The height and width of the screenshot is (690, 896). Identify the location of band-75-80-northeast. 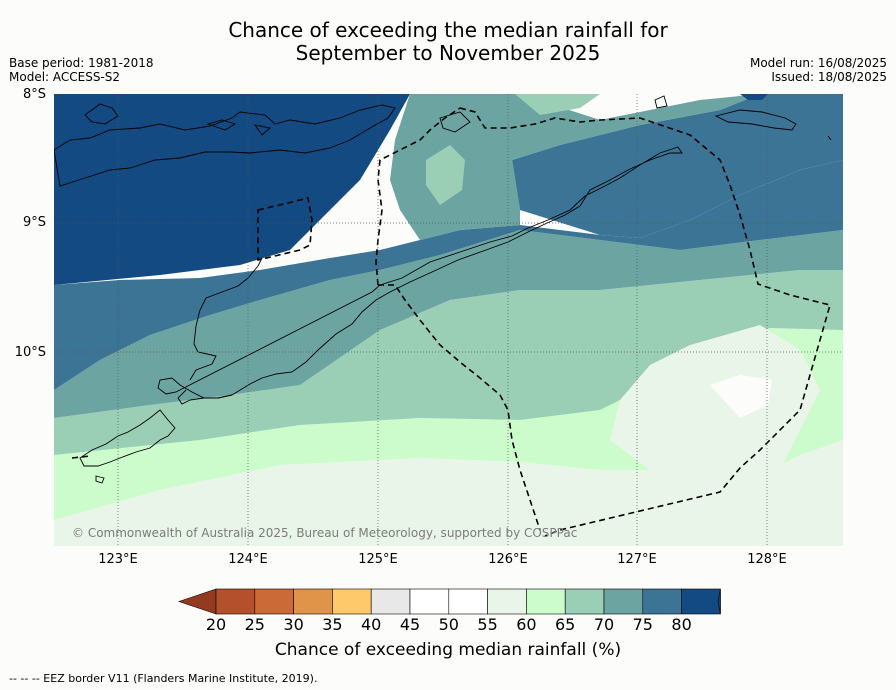
(754, 97).